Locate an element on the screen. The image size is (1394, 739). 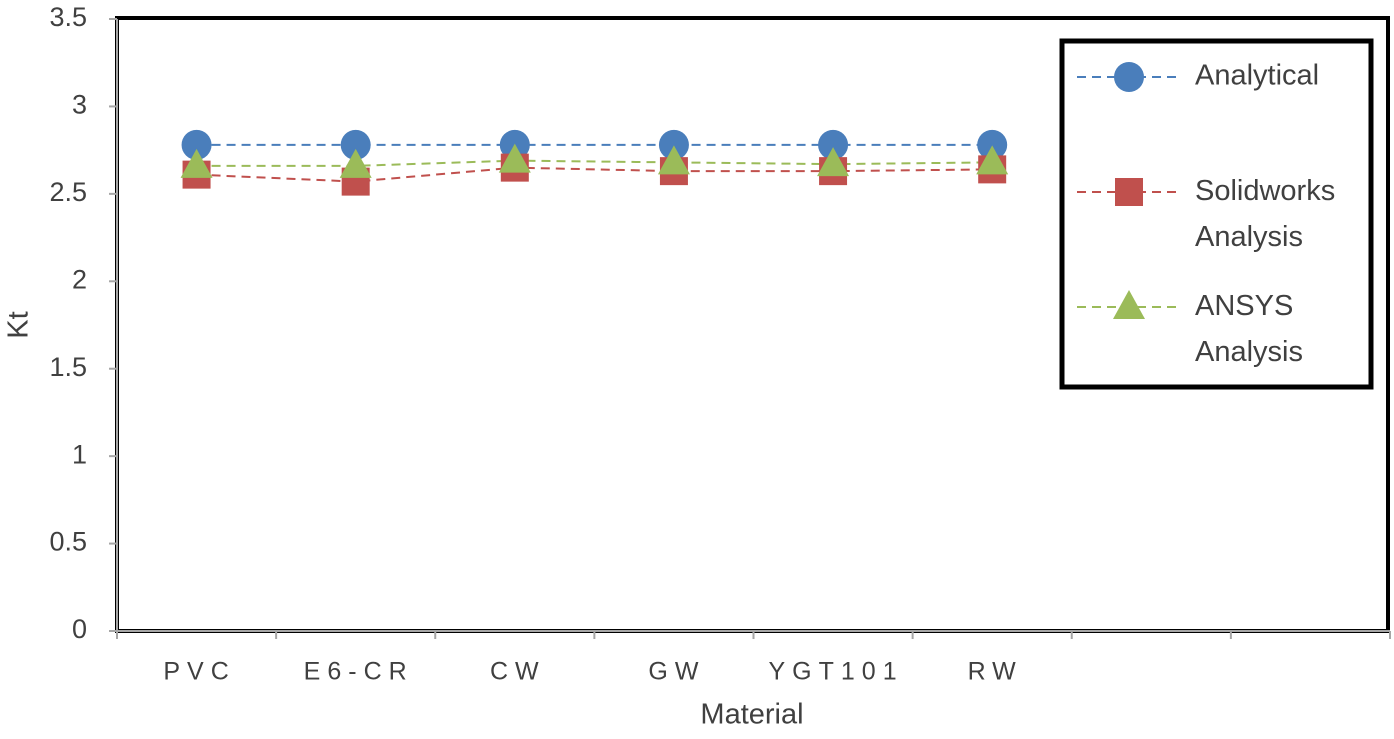
x-tick-label: CW is located at coordinates (518, 672).